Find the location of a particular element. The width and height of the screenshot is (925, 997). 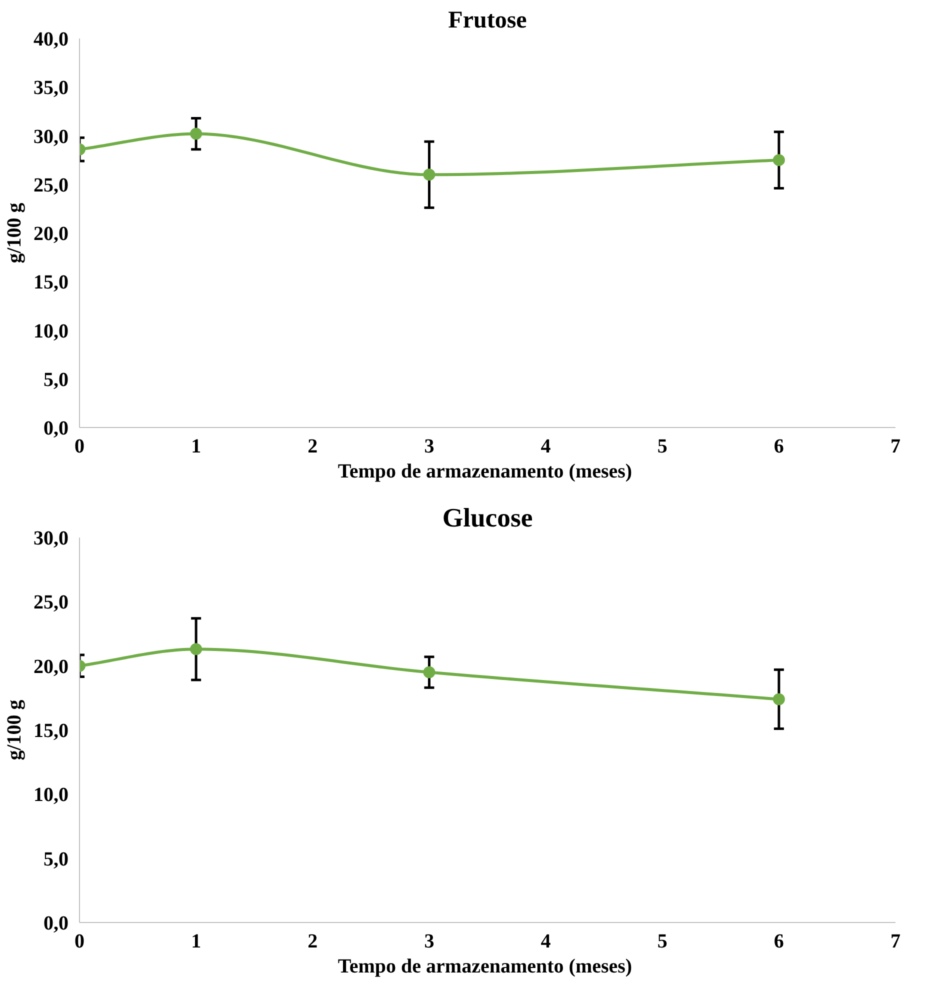

y-tick-label: 35,0 is located at coordinates (51, 88).